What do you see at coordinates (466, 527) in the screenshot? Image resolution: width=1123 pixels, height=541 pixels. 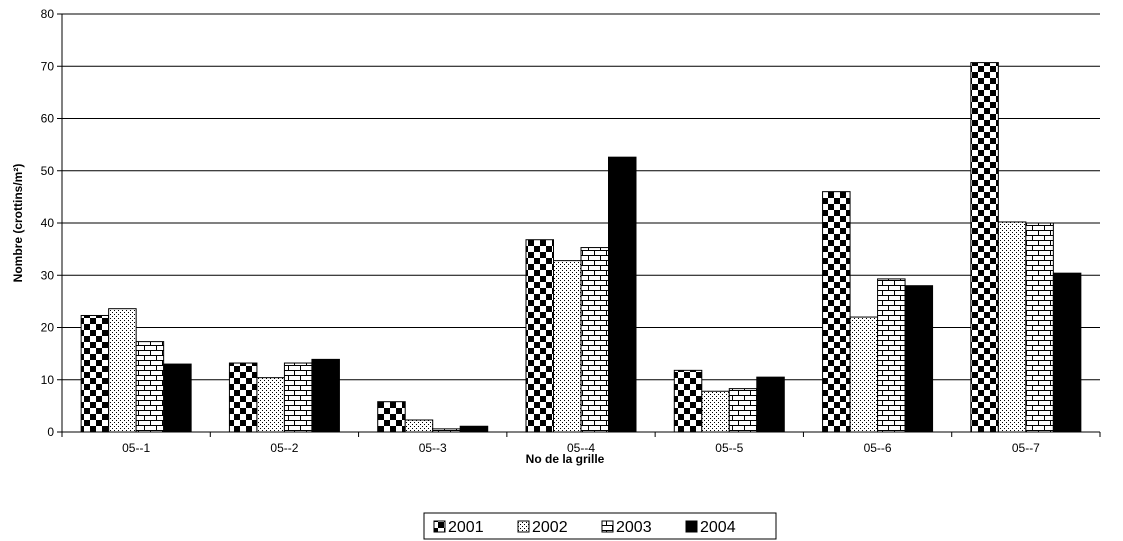 I see `legend-label-2001: 2001` at bounding box center [466, 527].